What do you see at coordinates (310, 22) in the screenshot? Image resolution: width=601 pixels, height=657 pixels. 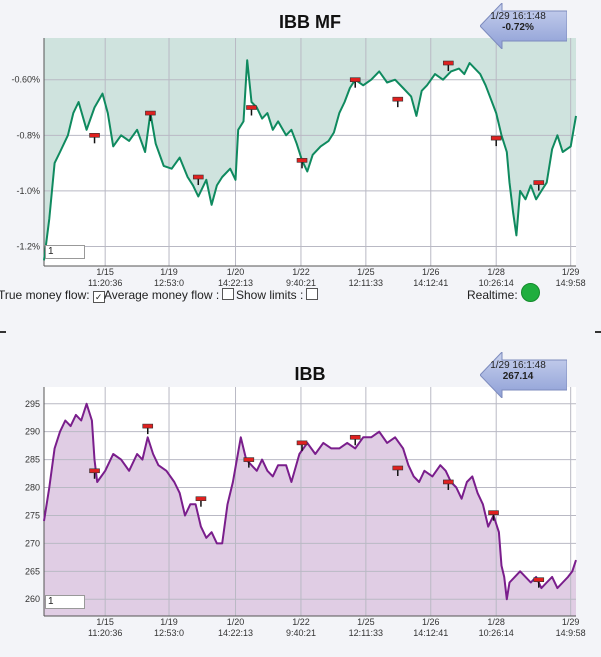 I see `chart-title: IBB MF` at bounding box center [310, 22].